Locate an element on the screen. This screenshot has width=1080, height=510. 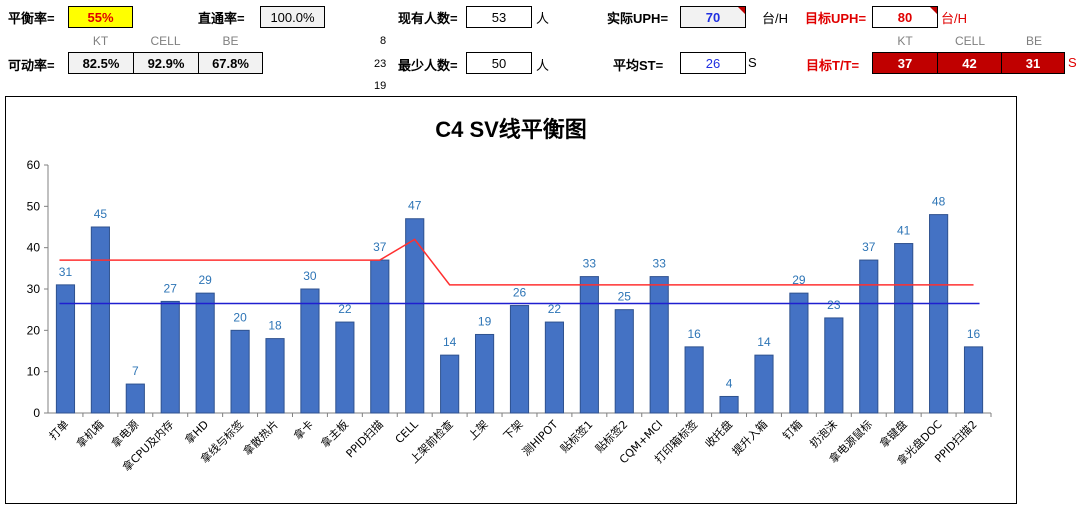
bar-value-label: 37 is located at coordinates (380, 247).